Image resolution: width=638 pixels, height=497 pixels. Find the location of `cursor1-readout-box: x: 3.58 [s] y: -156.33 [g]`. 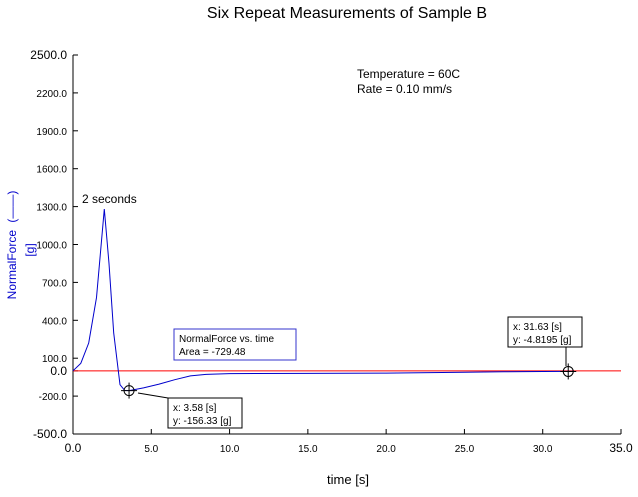

cursor1-readout-box: x: 3.58 [s] y: -156.33 [g] is located at coordinates (190, 410).